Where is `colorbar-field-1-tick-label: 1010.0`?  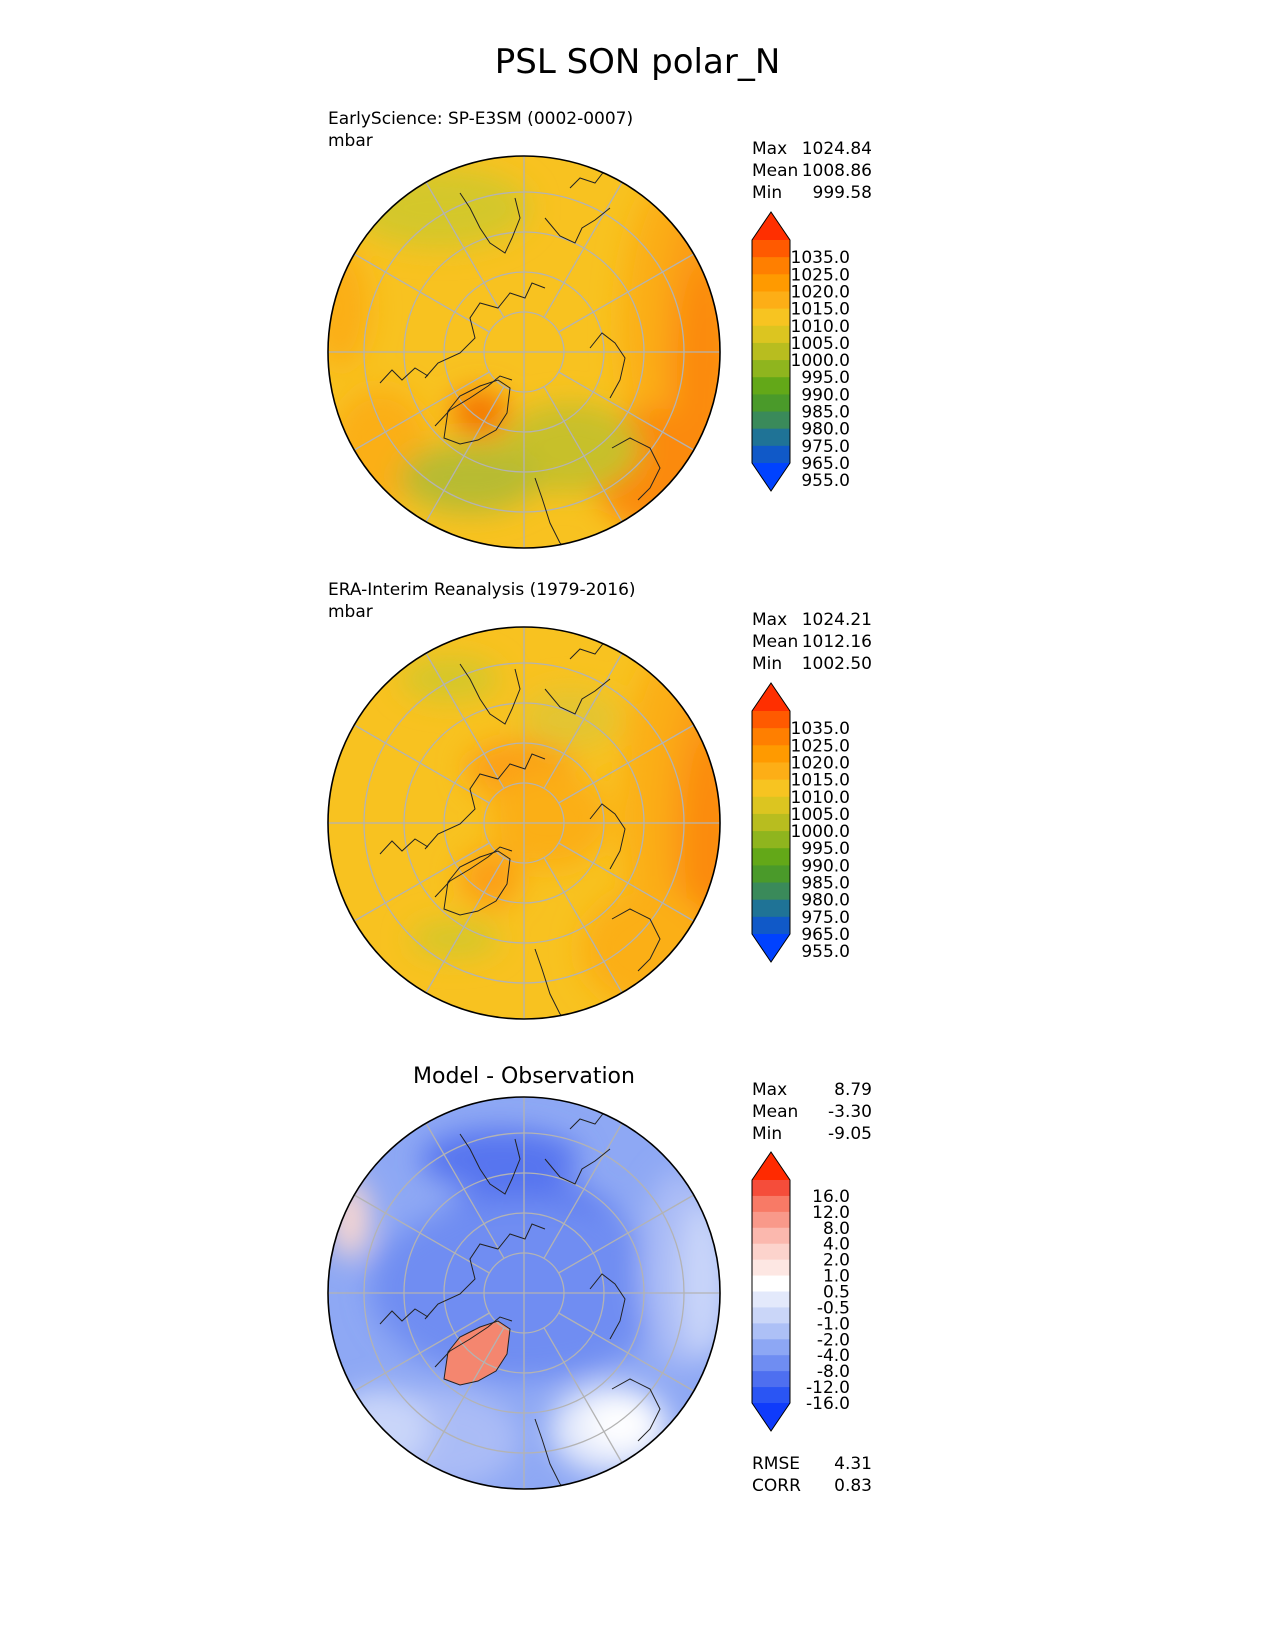 colorbar-field-1-tick-label: 1010.0 is located at coordinates (820, 327).